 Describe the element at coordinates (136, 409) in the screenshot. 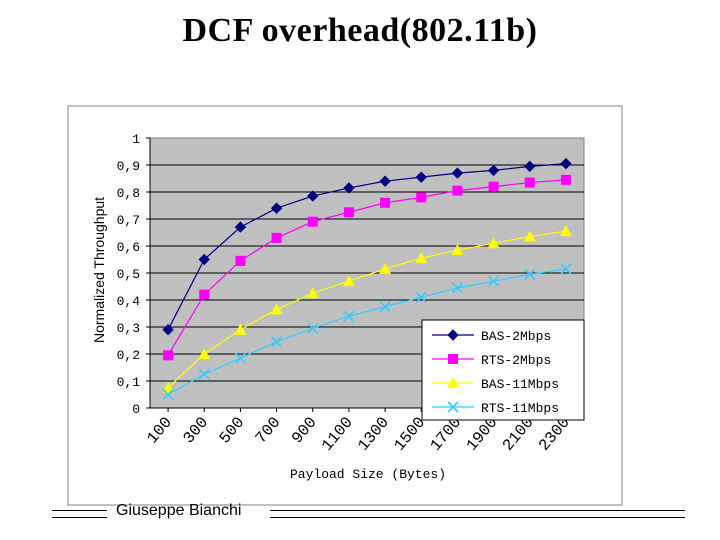

I see `y-tick-label: 0` at that location.